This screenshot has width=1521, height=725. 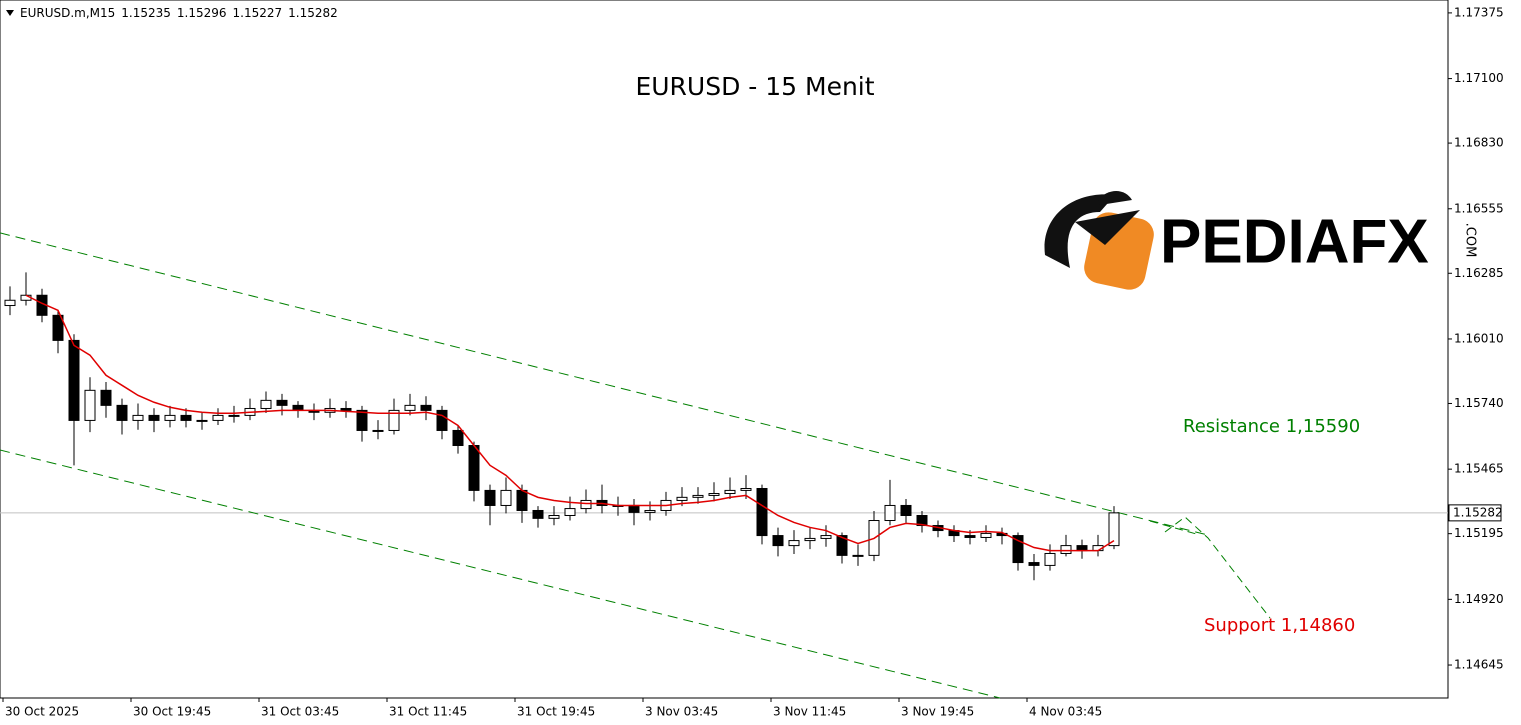 I want to click on y-tick-label: 1.14920, so click(x=1479, y=599).